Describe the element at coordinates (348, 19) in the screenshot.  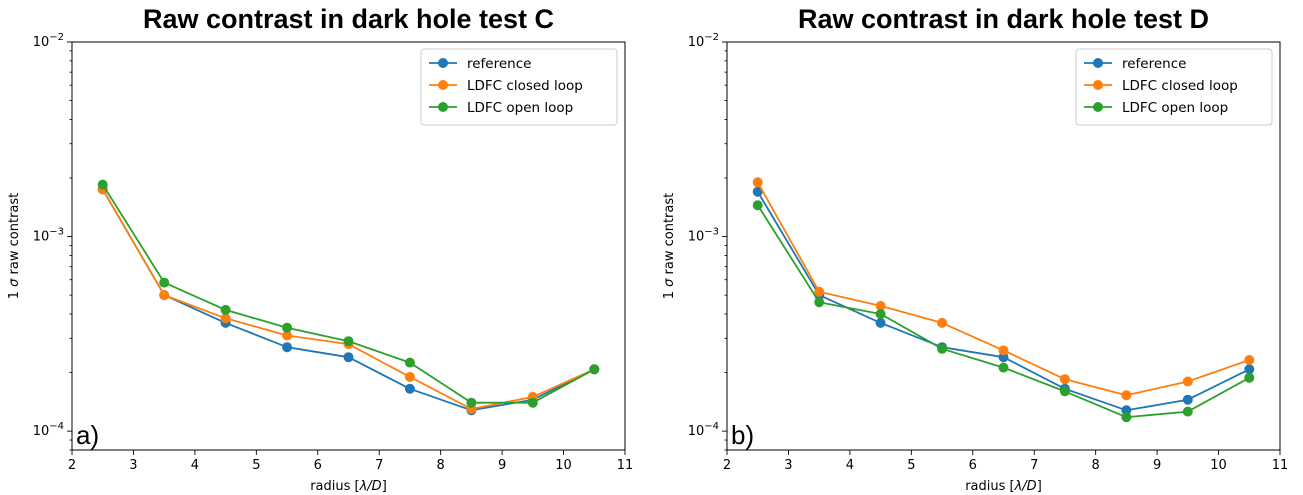
I see `chart-title: Raw contrast in dark hole test C` at that location.